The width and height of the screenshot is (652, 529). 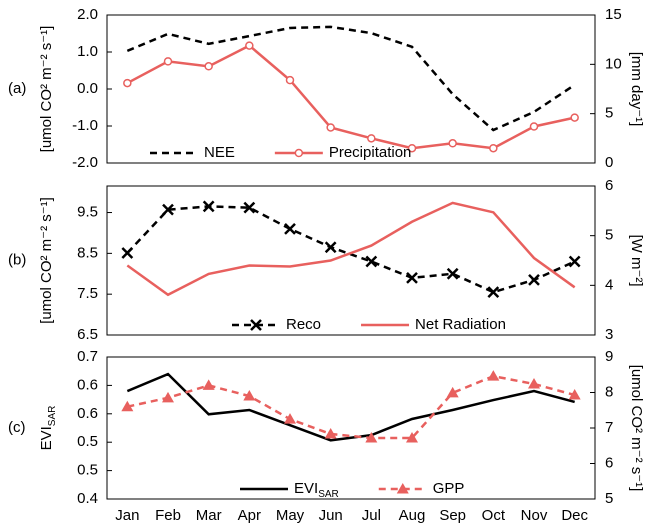 What do you see at coordinates (87, 212) in the screenshot?
I see `y-tick-label: 9.5` at bounding box center [87, 212].